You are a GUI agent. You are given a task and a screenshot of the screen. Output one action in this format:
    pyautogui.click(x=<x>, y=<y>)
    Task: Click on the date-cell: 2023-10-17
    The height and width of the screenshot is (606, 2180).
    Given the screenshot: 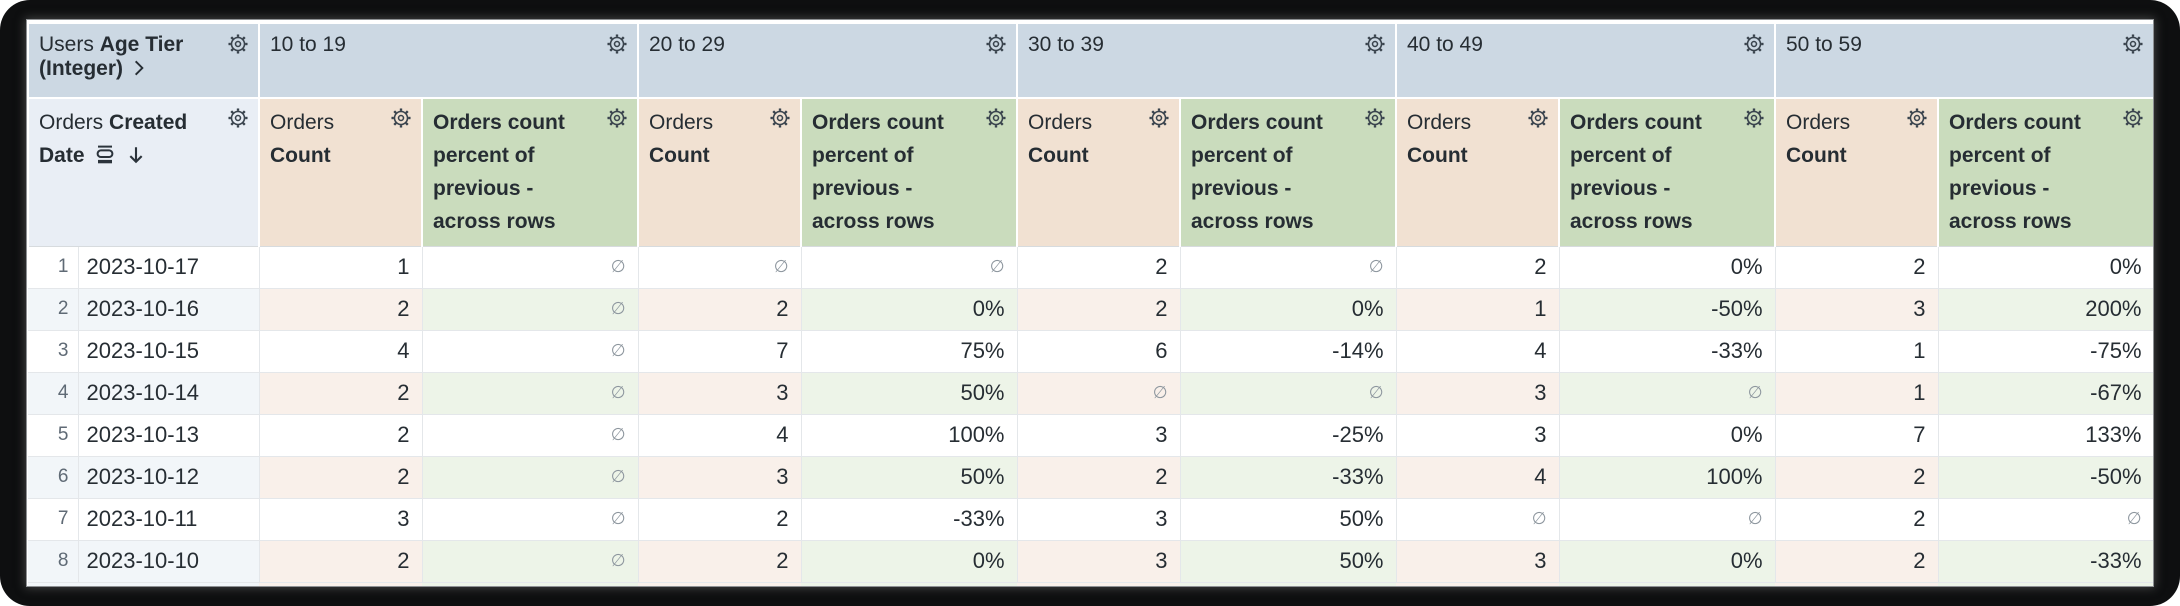 What is the action you would take?
    pyautogui.click(x=168, y=267)
    